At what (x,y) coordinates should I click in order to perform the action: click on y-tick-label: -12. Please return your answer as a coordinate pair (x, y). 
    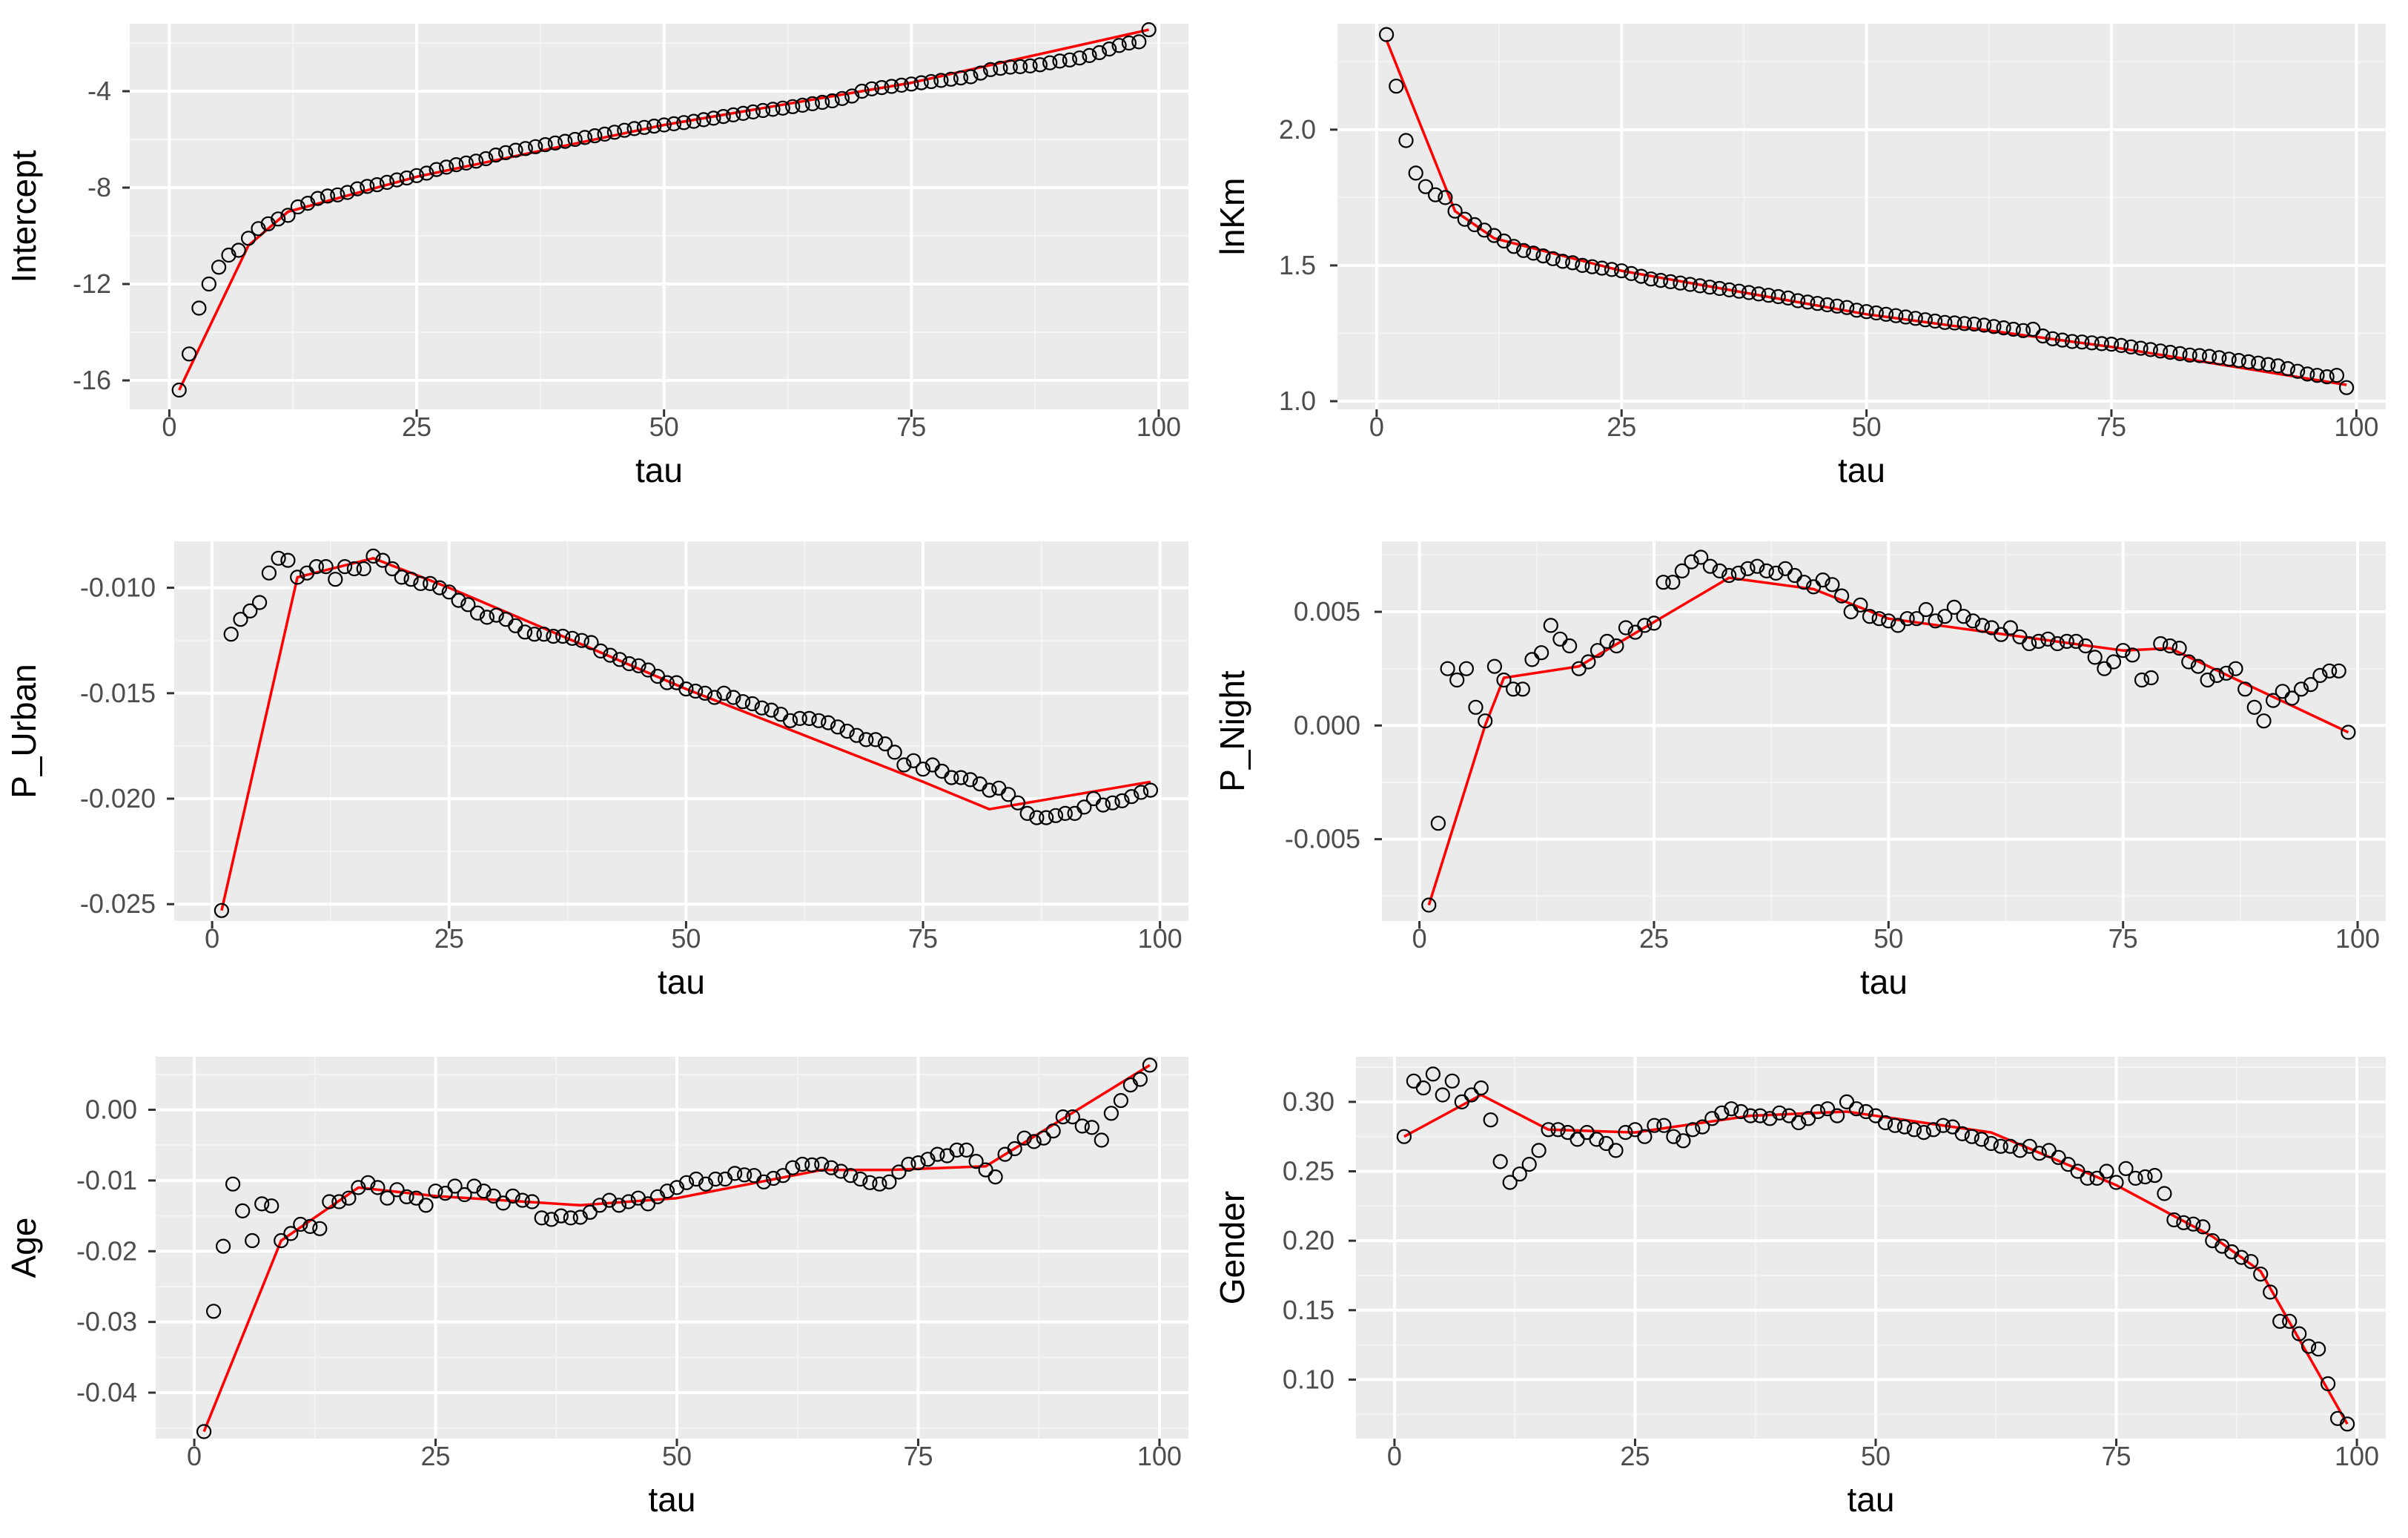
    Looking at the image, I should click on (92, 283).